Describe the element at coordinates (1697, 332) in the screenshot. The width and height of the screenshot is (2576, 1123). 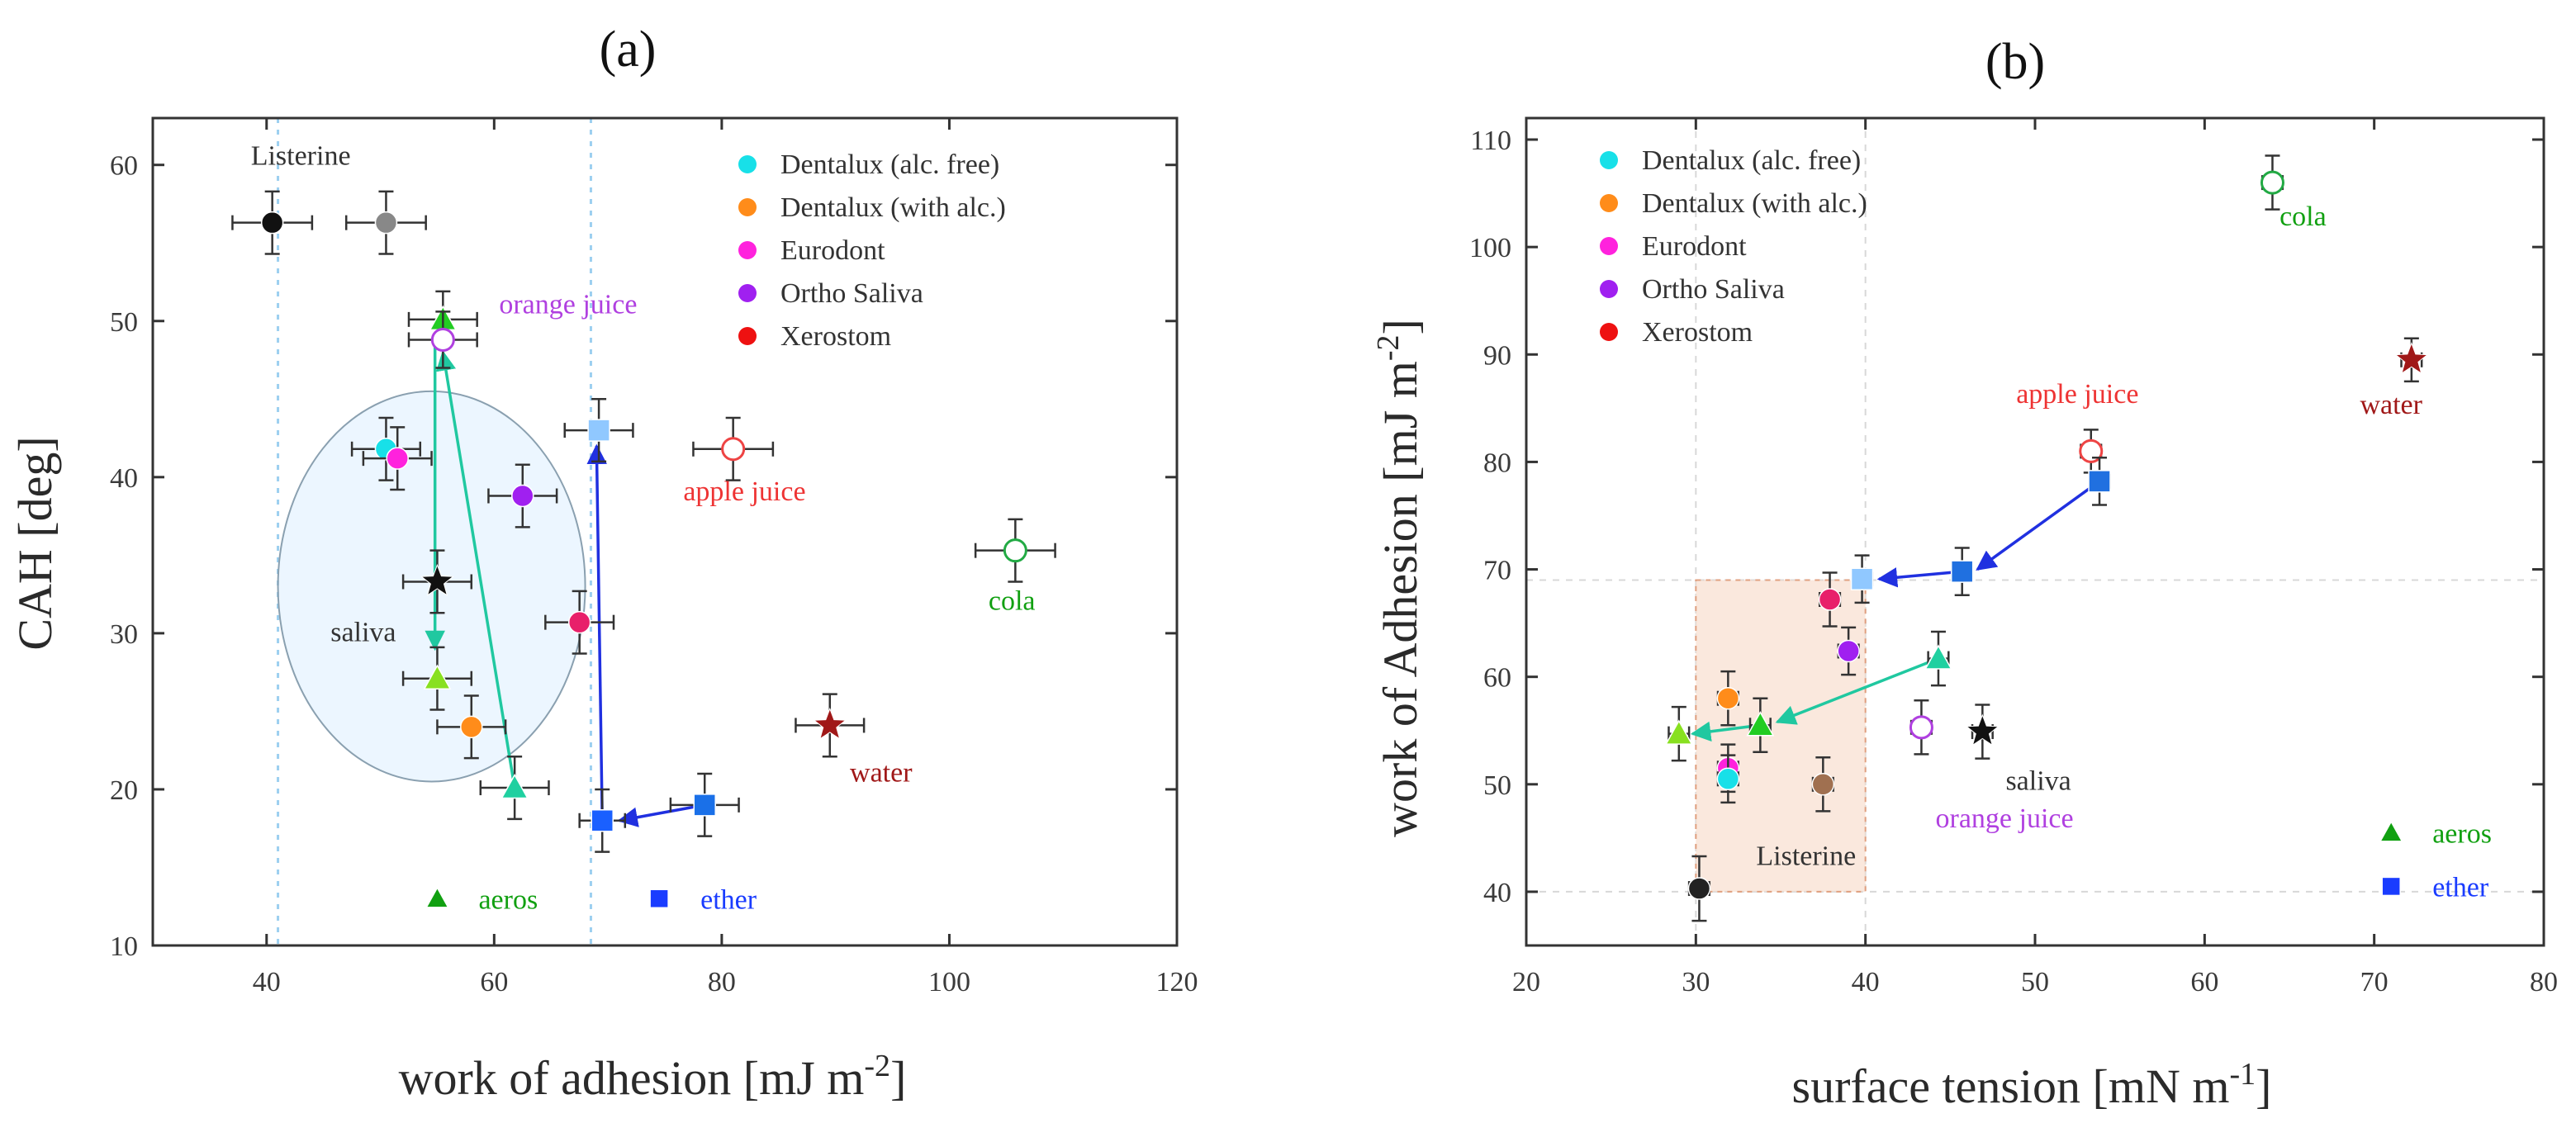
I see `panel-b-legend-label-4: Xerostom` at that location.